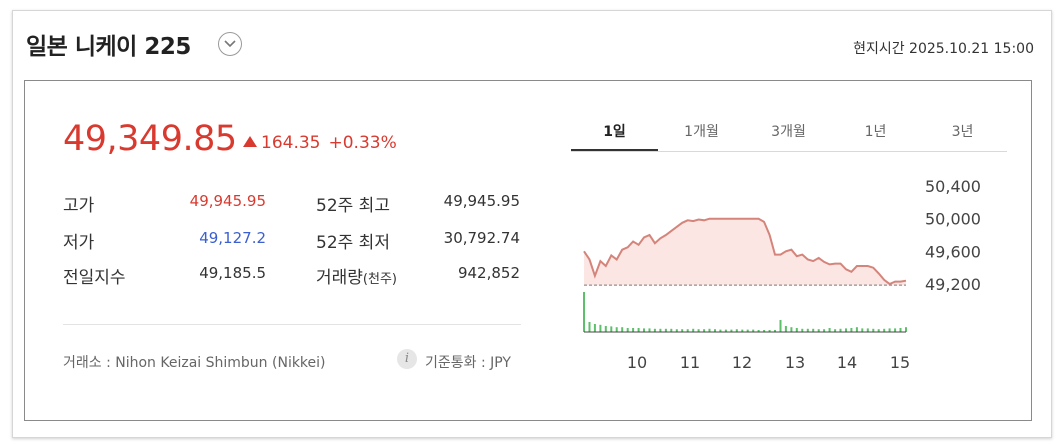  Describe the element at coordinates (108, 47) in the screenshot. I see `page-title: 일본 니케이 225` at that location.